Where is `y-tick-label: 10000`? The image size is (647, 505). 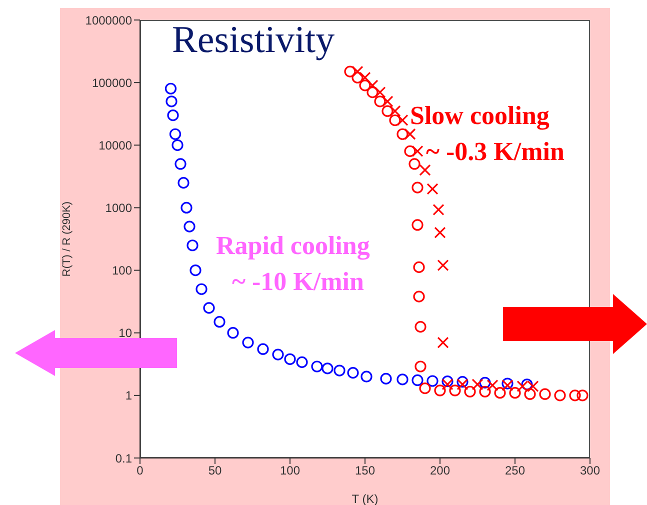
y-tick-label: 10000 is located at coordinates (115, 145).